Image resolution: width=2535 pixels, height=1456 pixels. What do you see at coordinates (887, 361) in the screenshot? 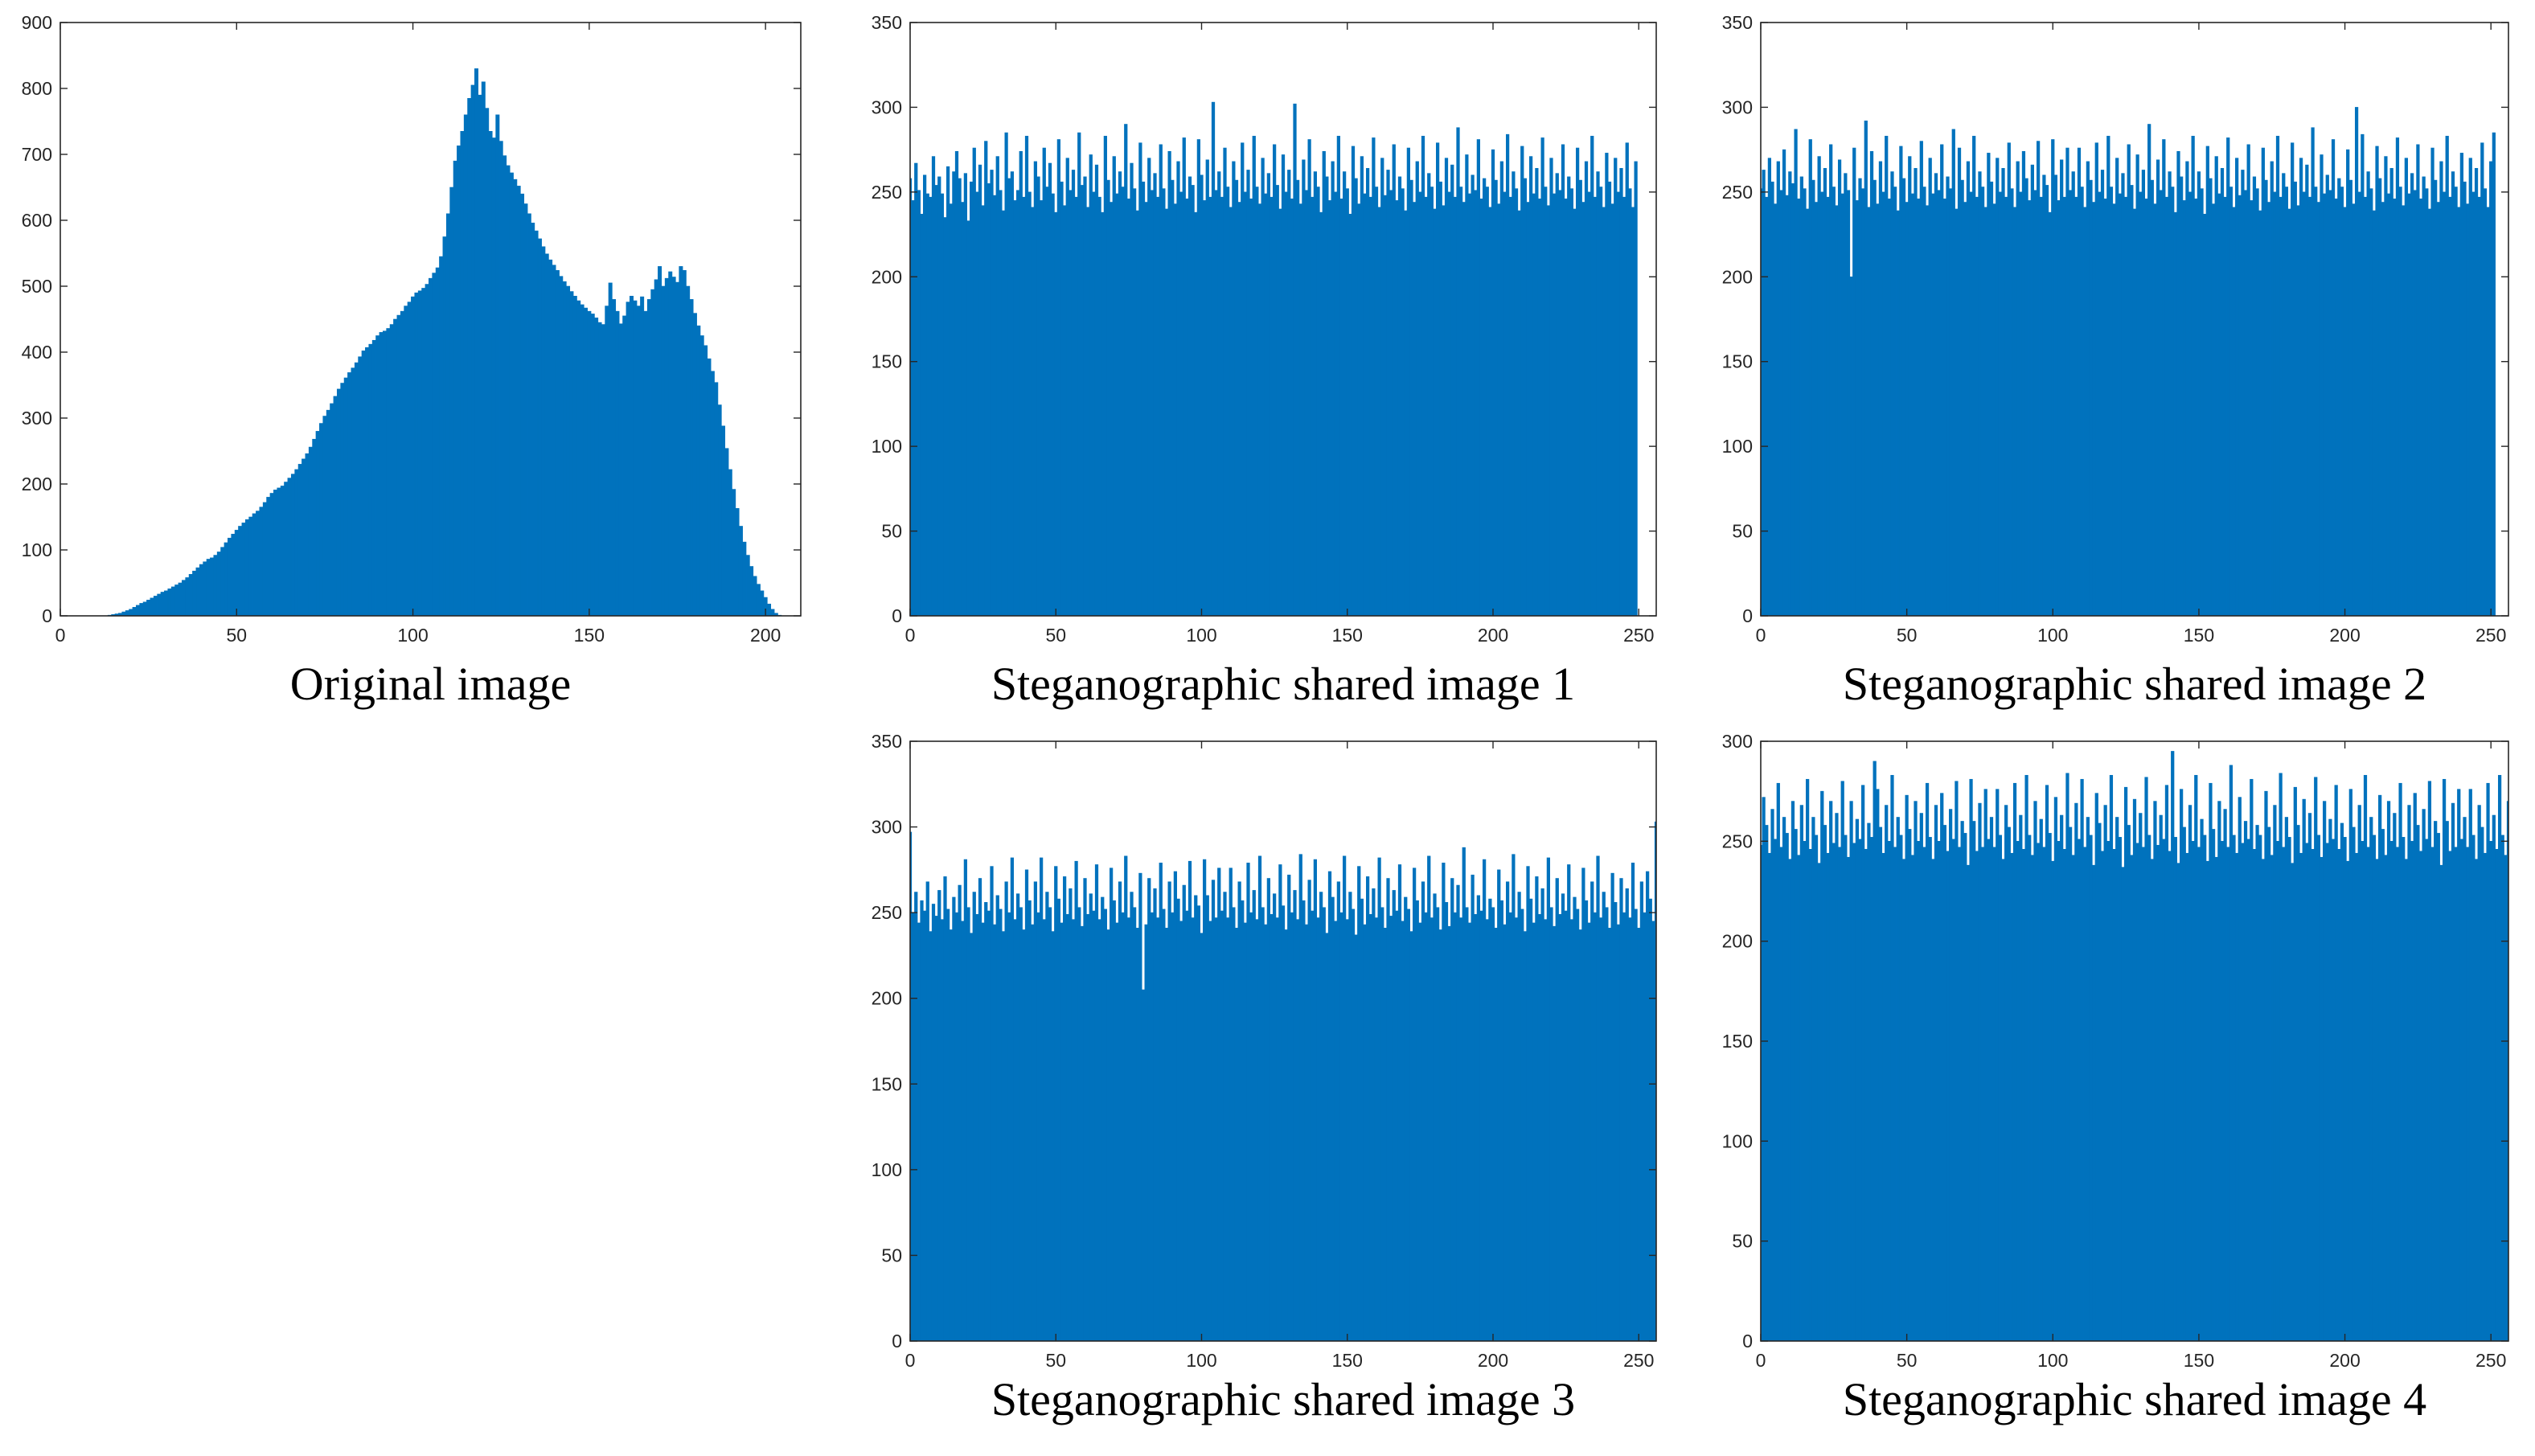
I see `y-tick-label: 150` at bounding box center [887, 361].